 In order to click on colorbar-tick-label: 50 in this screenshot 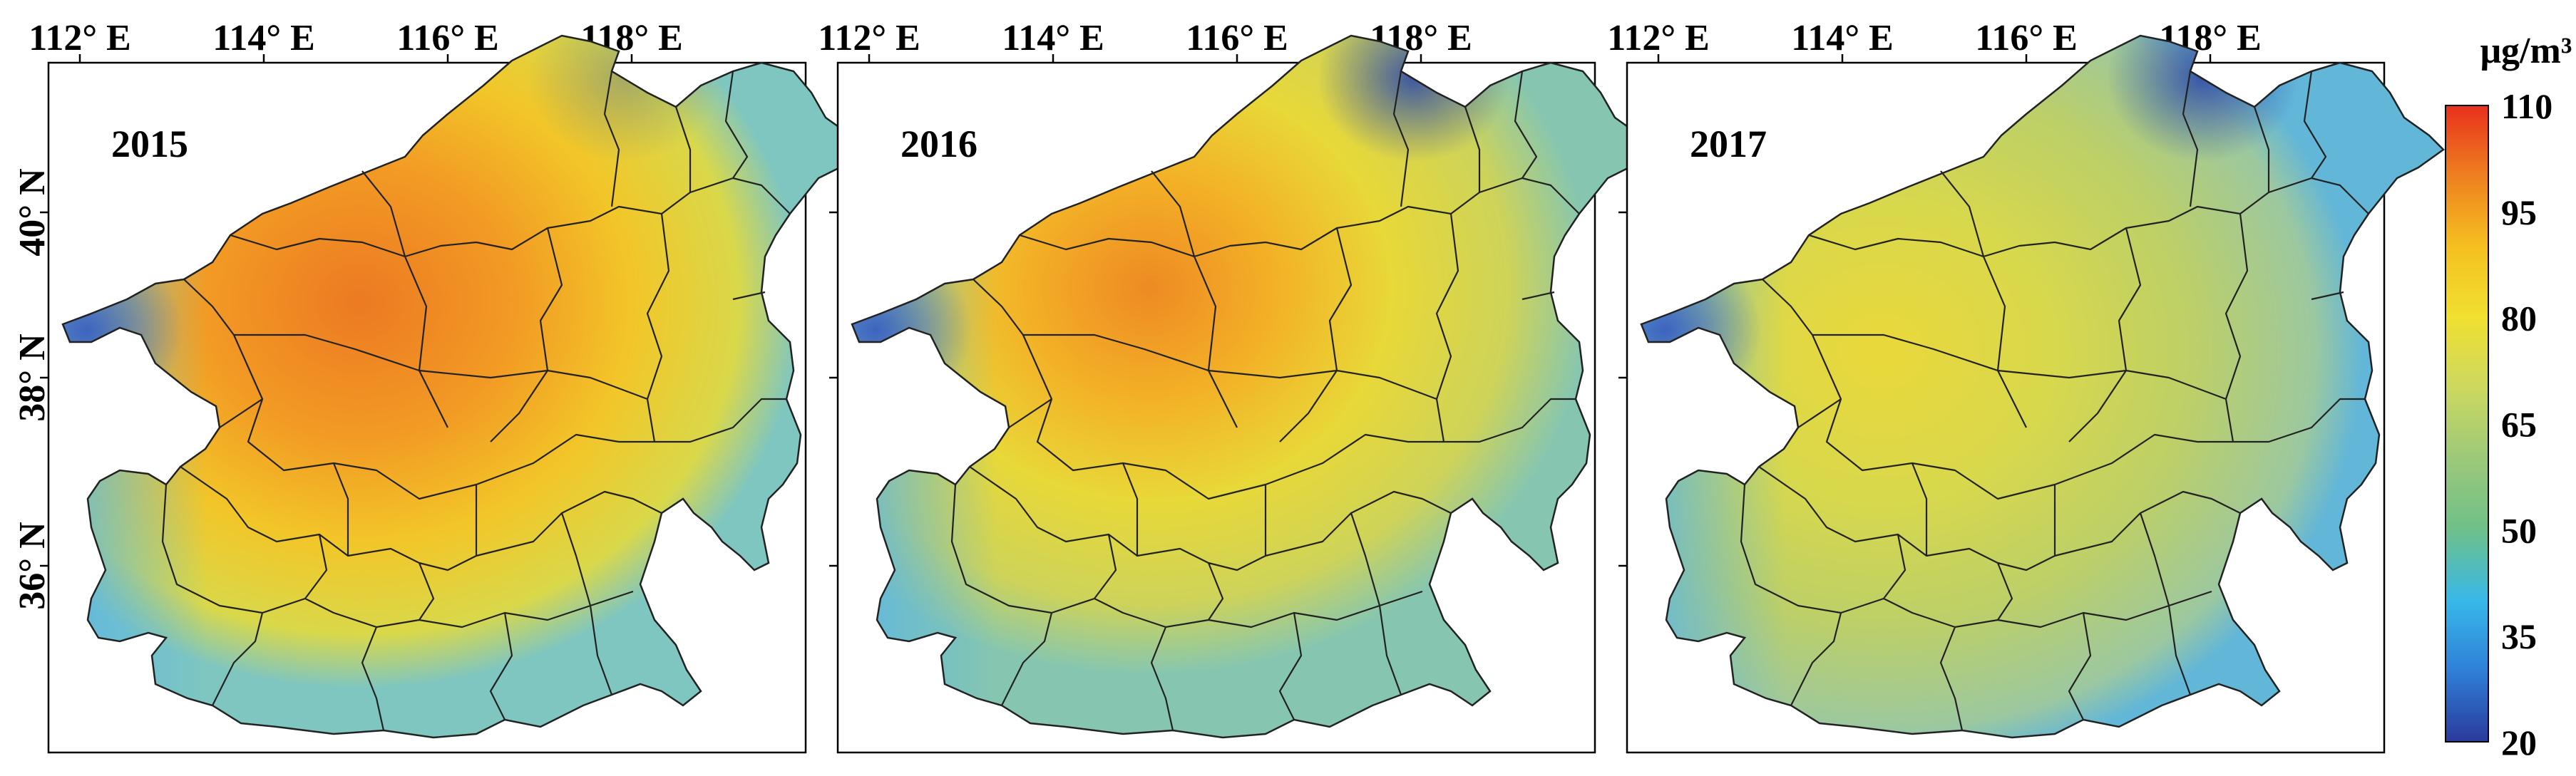, I will do `click(2519, 530)`.